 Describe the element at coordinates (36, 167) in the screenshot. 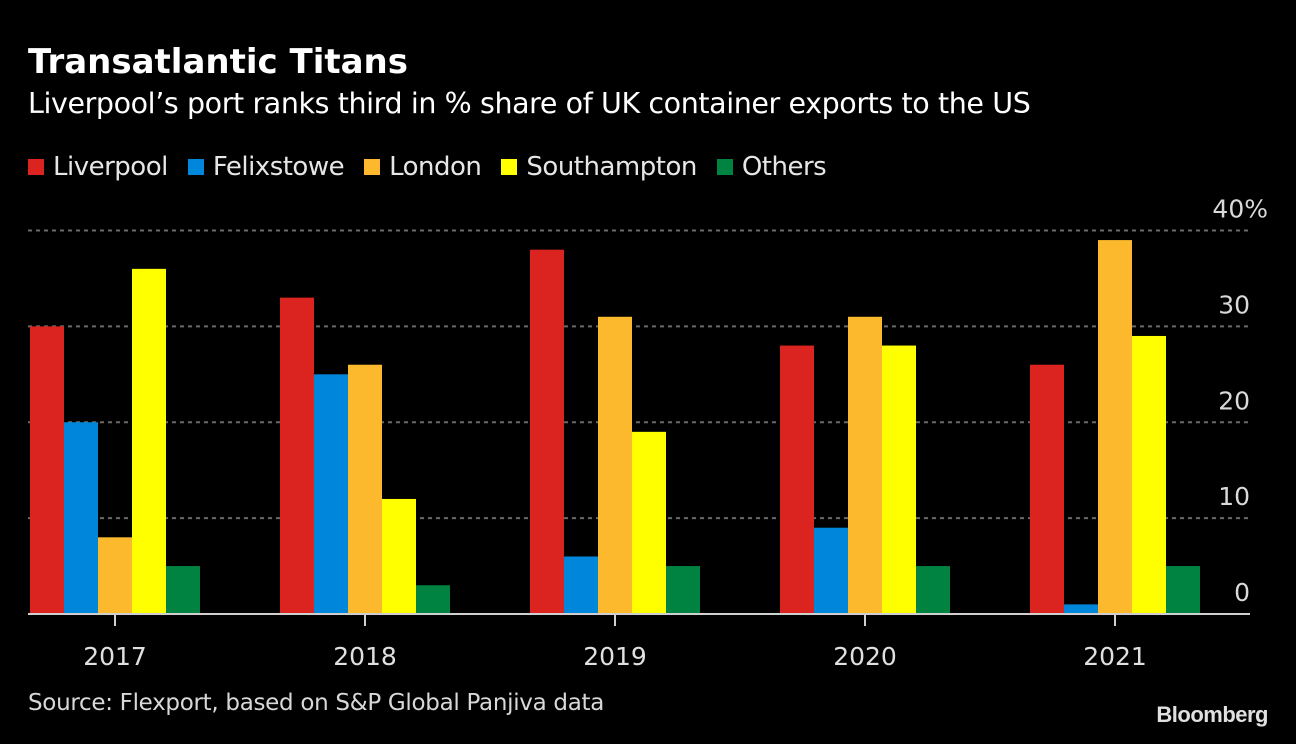

I see `legend-swatch-liverpool` at that location.